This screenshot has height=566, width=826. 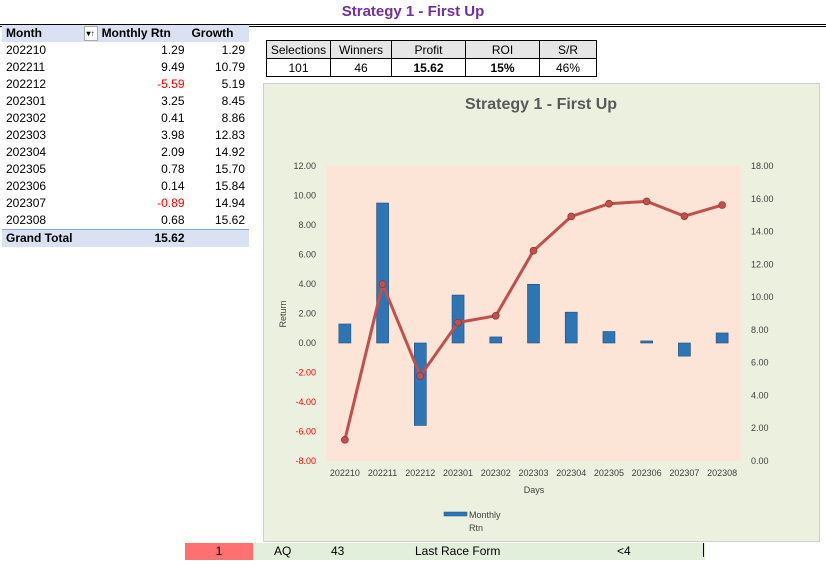 I want to click on pivot-row: 202306 0.14 15.84, so click(x=125, y=186).